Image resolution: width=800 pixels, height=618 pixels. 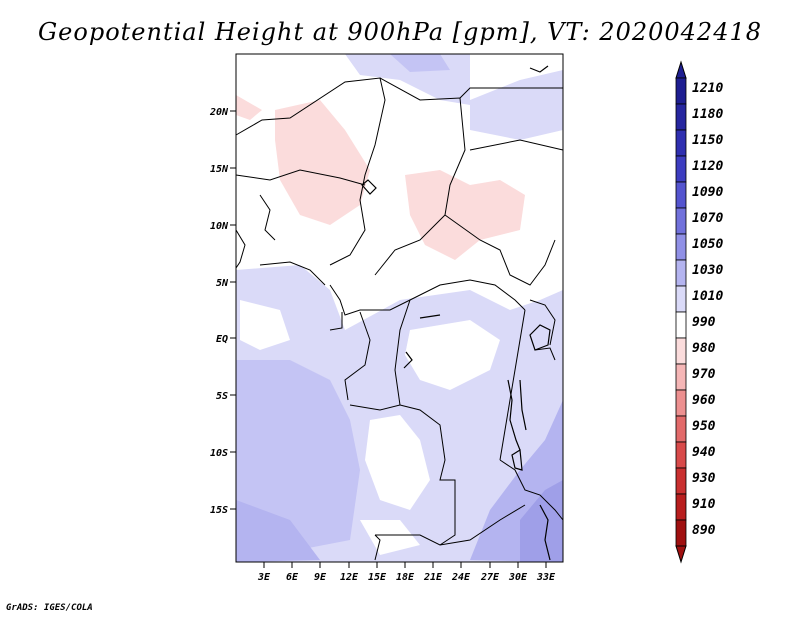 I want to click on colorbar-label: 960, so click(x=704, y=400).